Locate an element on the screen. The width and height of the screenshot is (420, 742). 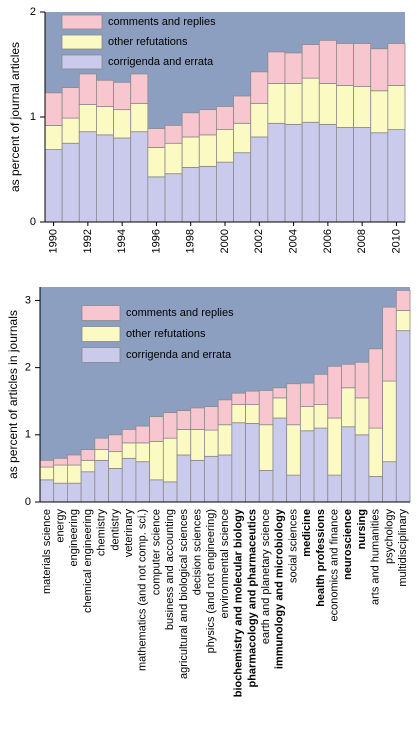
y-axis-title: as percent of articles in journals is located at coordinates (13, 394).